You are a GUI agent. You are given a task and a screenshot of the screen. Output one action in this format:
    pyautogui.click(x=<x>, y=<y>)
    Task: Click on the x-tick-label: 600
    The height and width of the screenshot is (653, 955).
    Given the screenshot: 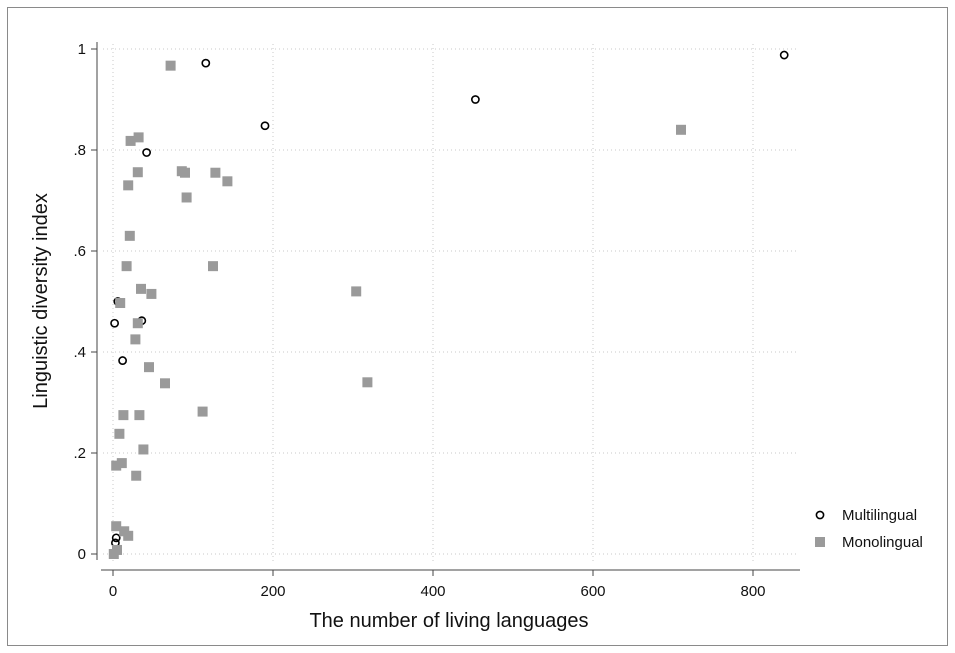 What is the action you would take?
    pyautogui.click(x=592, y=591)
    